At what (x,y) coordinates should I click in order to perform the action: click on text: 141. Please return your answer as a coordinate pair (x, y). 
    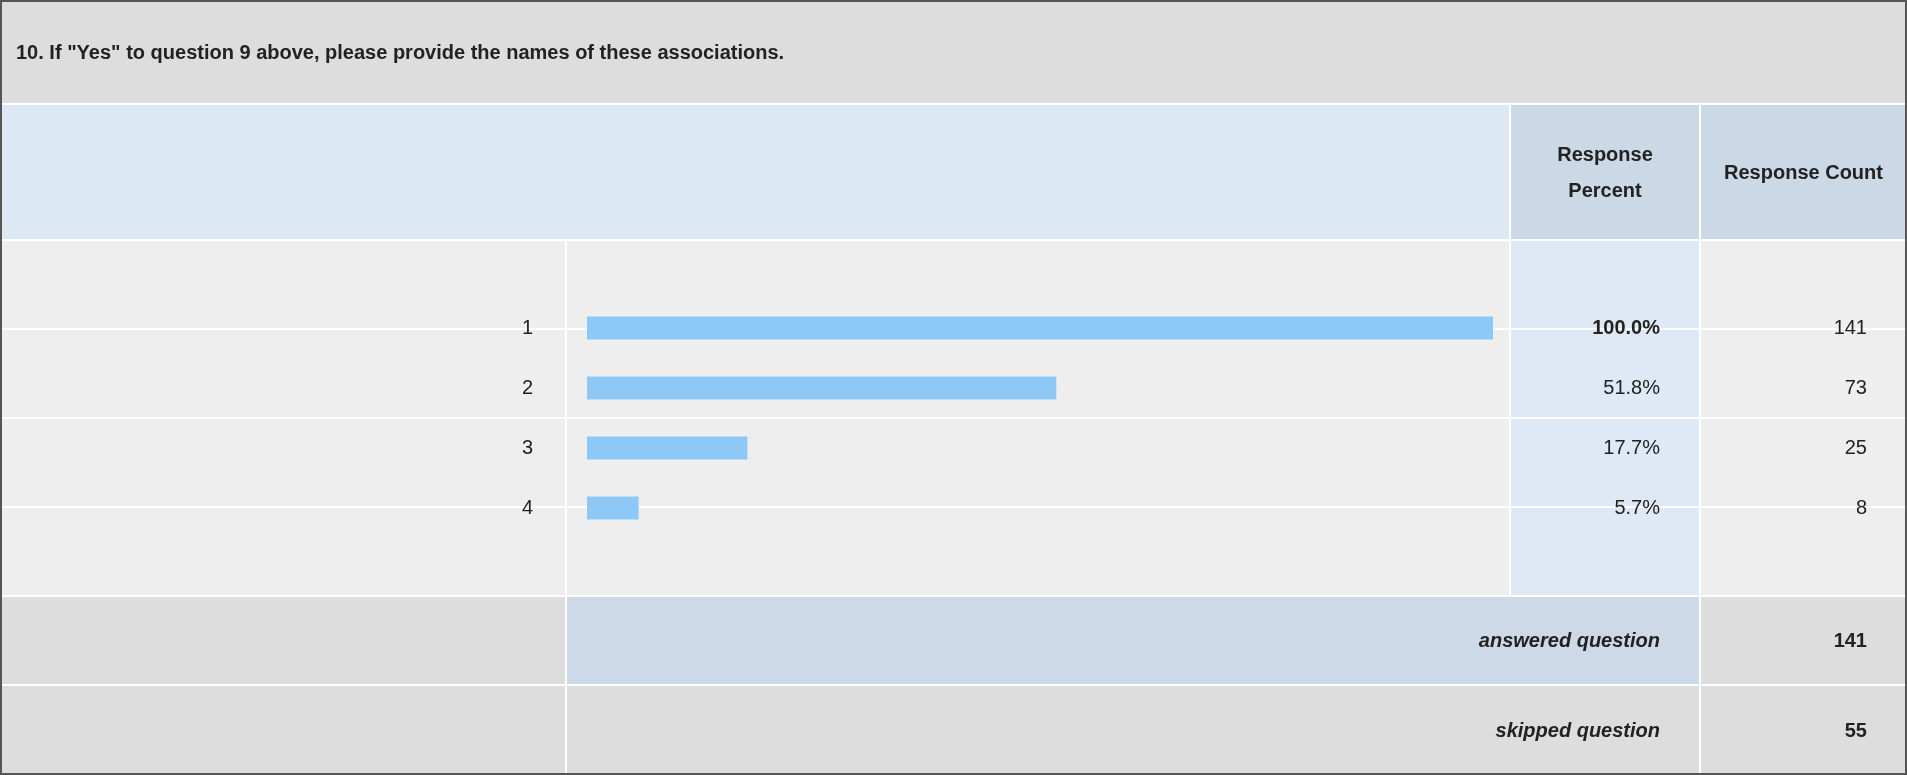
    Looking at the image, I should click on (1850, 326).